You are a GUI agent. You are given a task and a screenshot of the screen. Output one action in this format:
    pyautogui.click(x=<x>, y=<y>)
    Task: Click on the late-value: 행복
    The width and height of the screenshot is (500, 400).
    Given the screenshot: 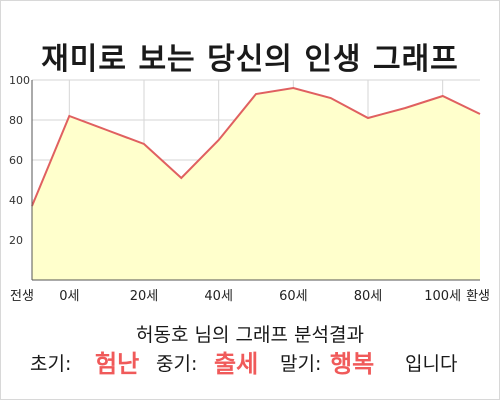 What is the action you would take?
    pyautogui.click(x=352, y=364)
    